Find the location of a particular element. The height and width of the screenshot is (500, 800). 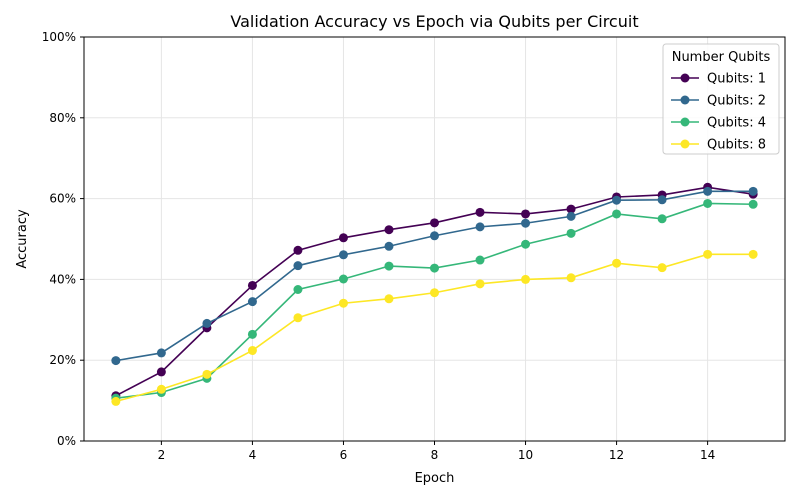

y-tick-label: 0% is located at coordinates (66, 441).